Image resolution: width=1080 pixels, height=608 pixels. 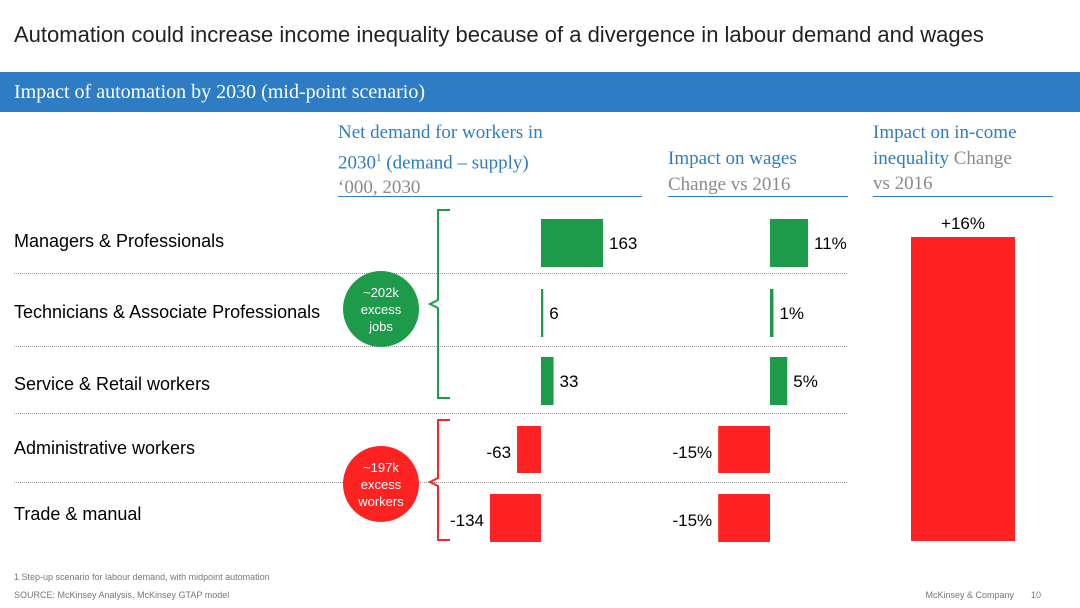 What do you see at coordinates (623, 243) in the screenshot?
I see `demand-value-label: 163` at bounding box center [623, 243].